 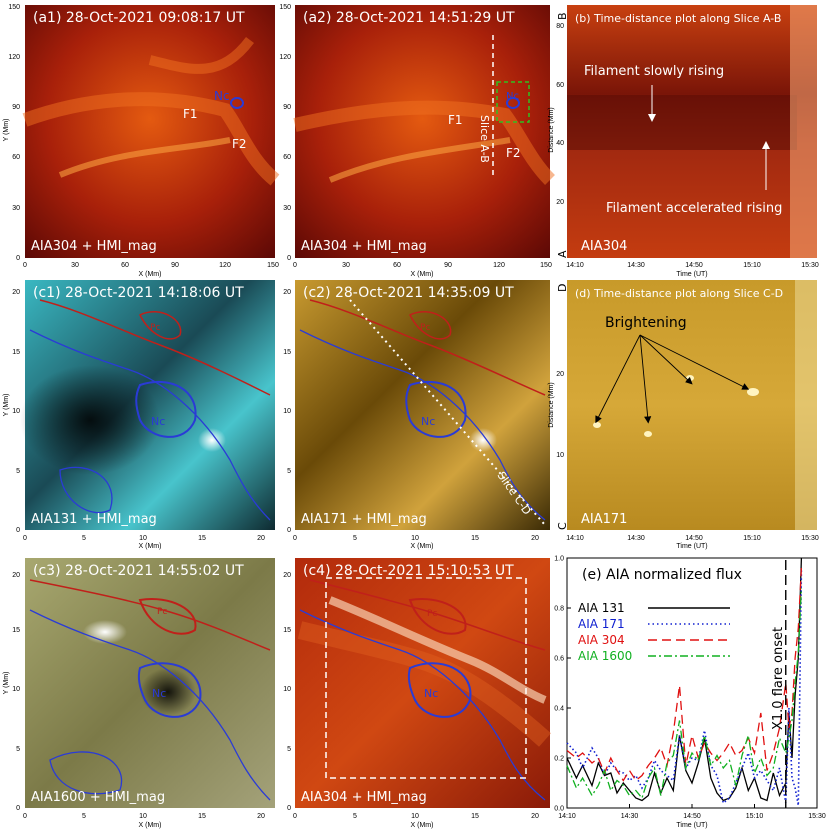 What do you see at coordinates (562, 288) in the screenshot?
I see `end-label-d: D` at bounding box center [562, 288].